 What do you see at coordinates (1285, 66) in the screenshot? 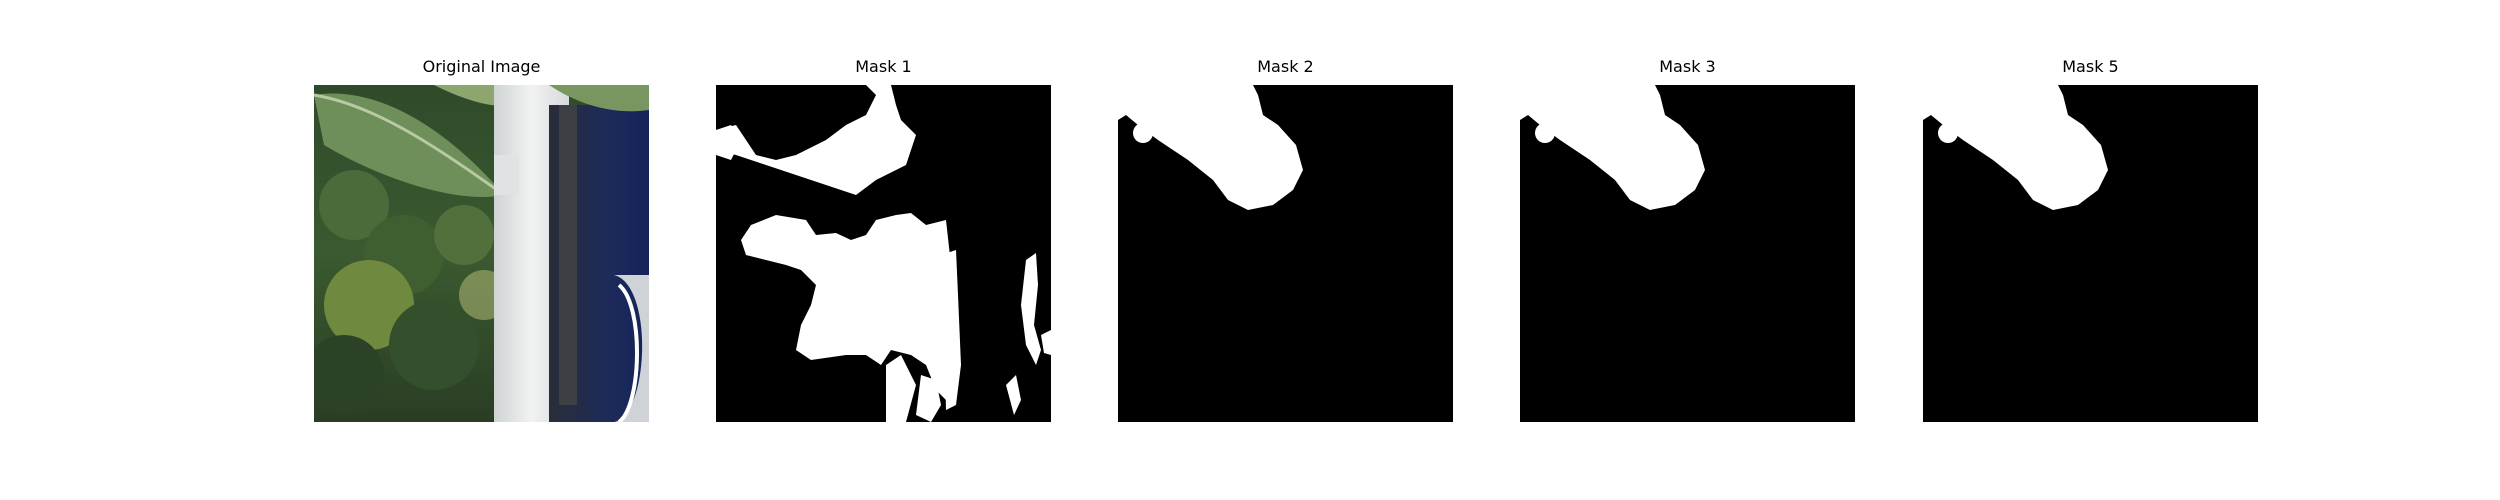
I see `panel-title: Mask 2` at bounding box center [1285, 66].